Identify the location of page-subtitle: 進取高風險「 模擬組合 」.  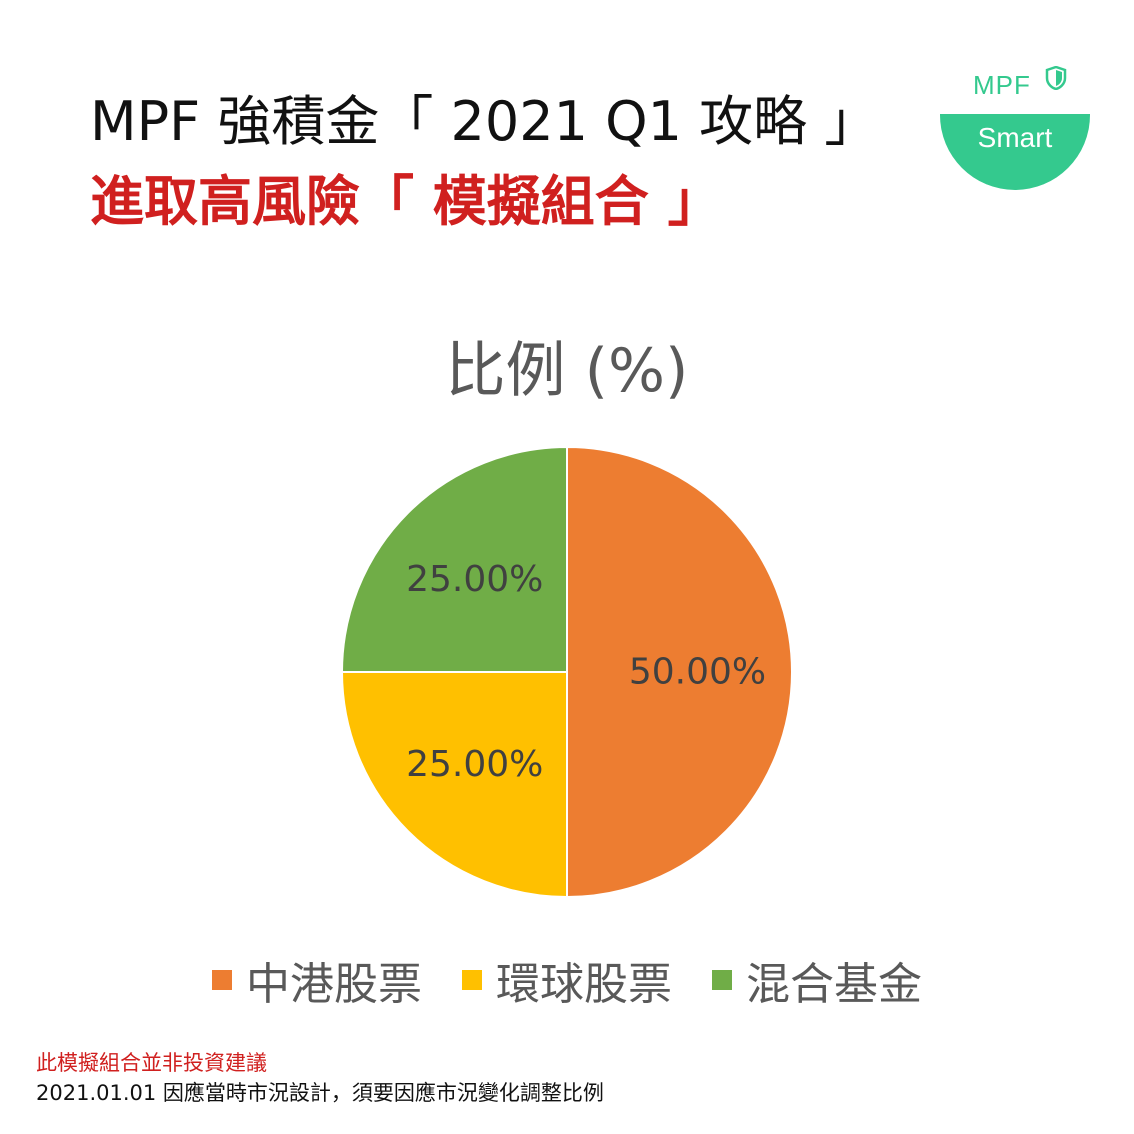
(406, 201).